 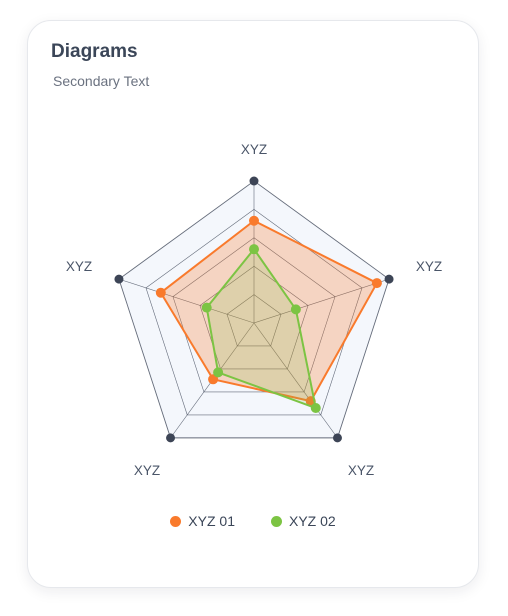 I want to click on legend-item-series-2: XYZ 02, so click(x=303, y=521).